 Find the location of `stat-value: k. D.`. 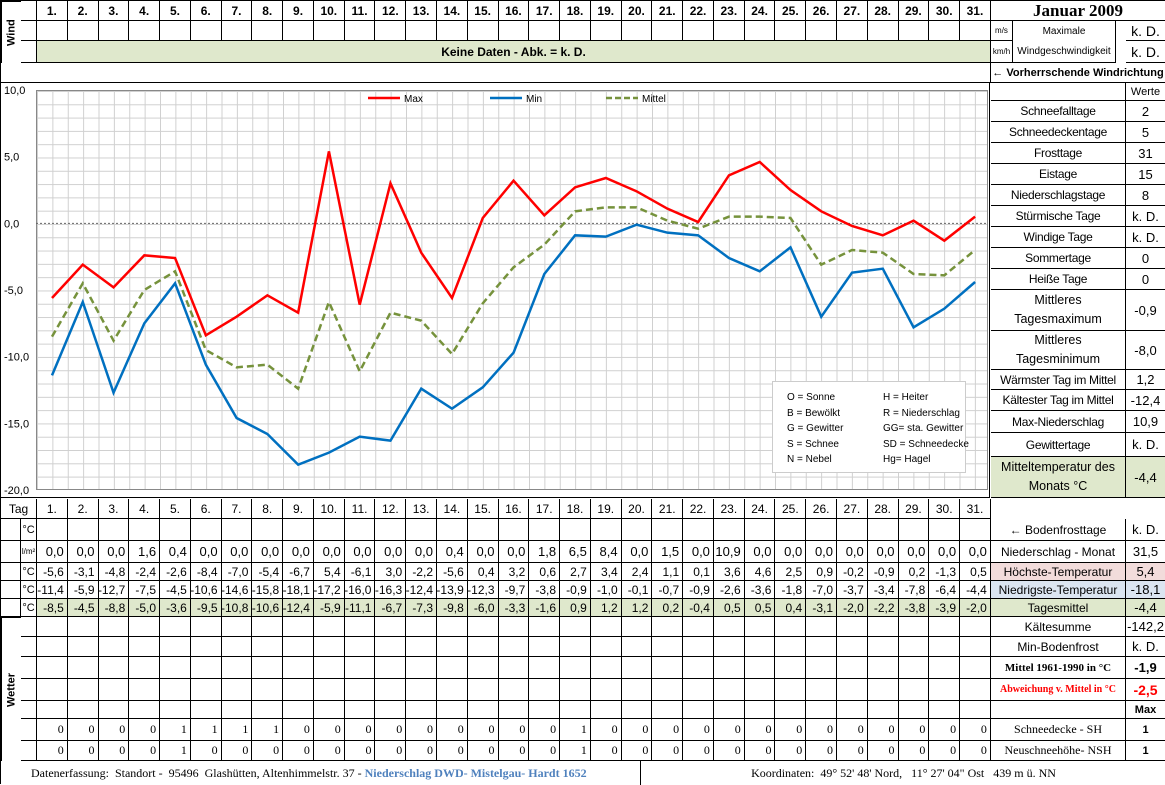

stat-value: k. D. is located at coordinates (1145, 216).